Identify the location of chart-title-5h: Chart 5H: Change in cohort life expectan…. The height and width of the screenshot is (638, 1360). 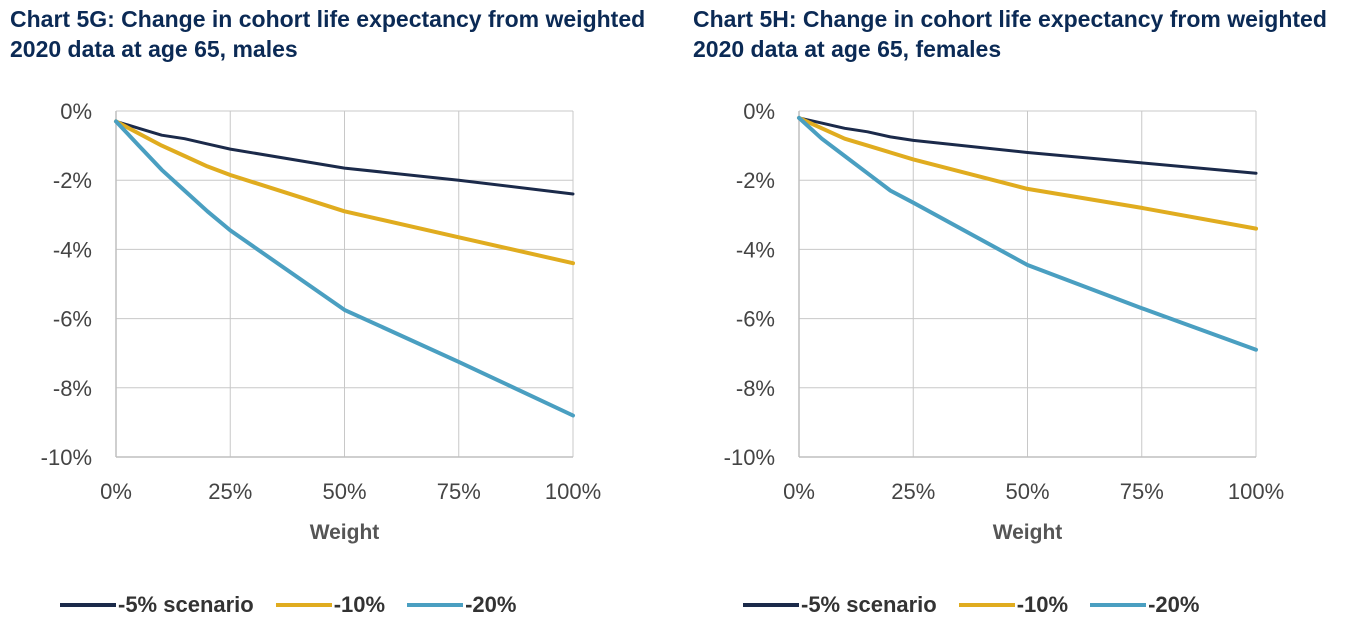
(1010, 34).